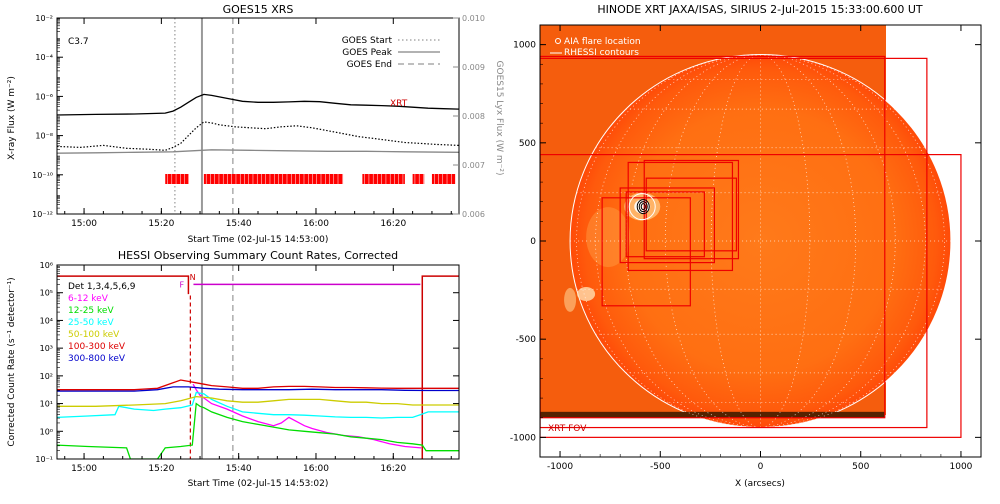  I want to click on limb-bright-region, so click(570, 299).